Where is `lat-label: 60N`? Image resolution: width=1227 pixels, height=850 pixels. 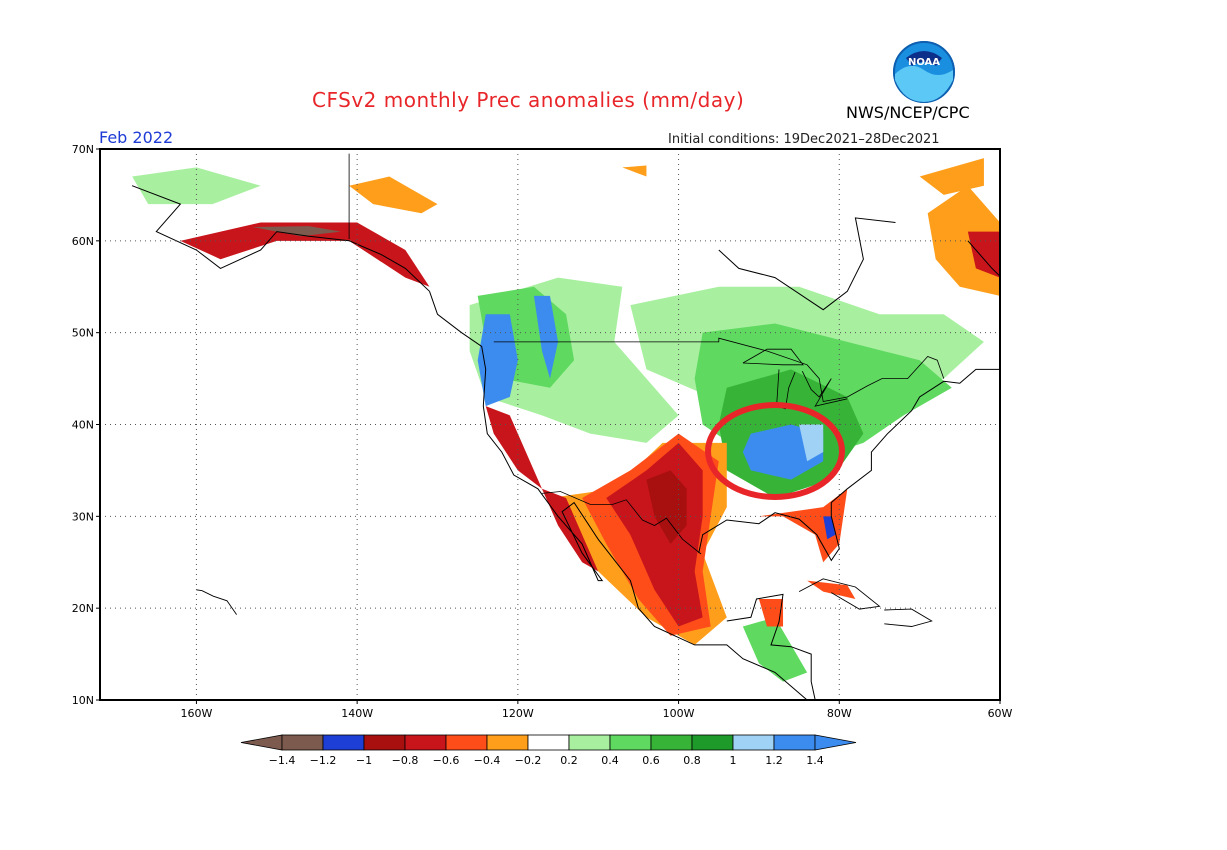 lat-label: 60N is located at coordinates (83, 241).